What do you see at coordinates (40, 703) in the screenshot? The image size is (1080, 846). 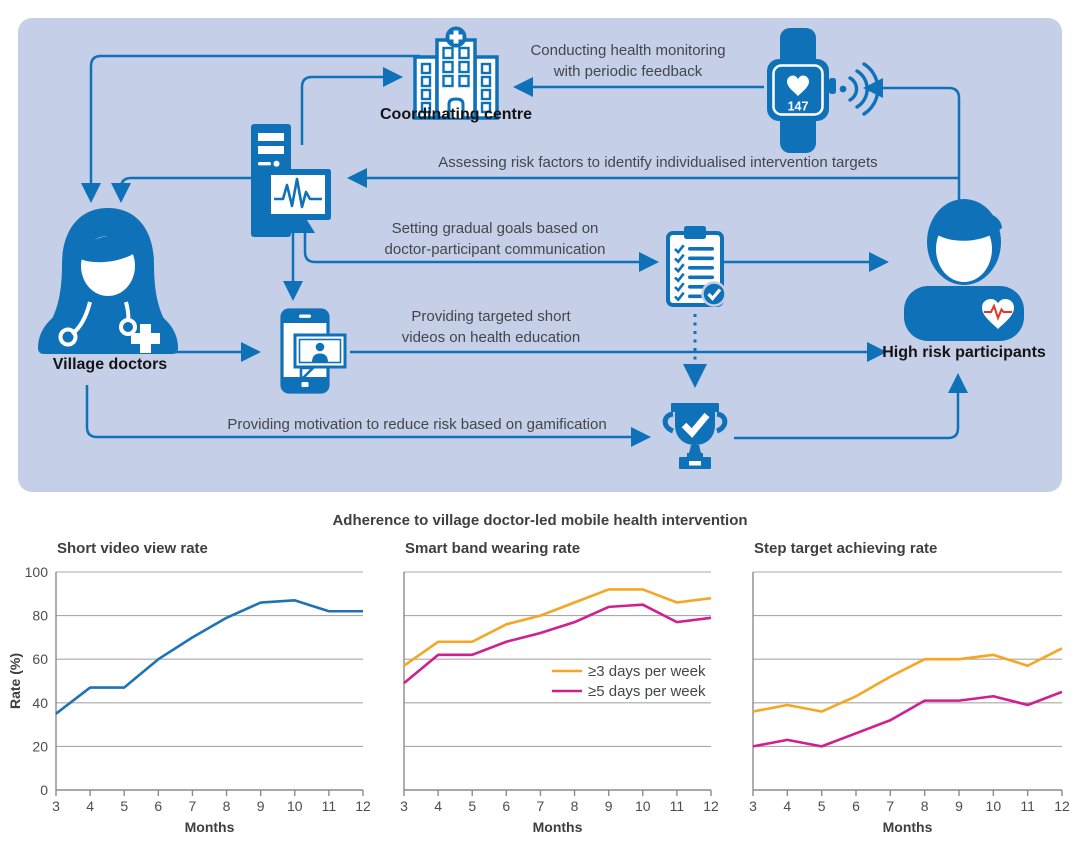 I see `y-tick-label: 40` at bounding box center [40, 703].